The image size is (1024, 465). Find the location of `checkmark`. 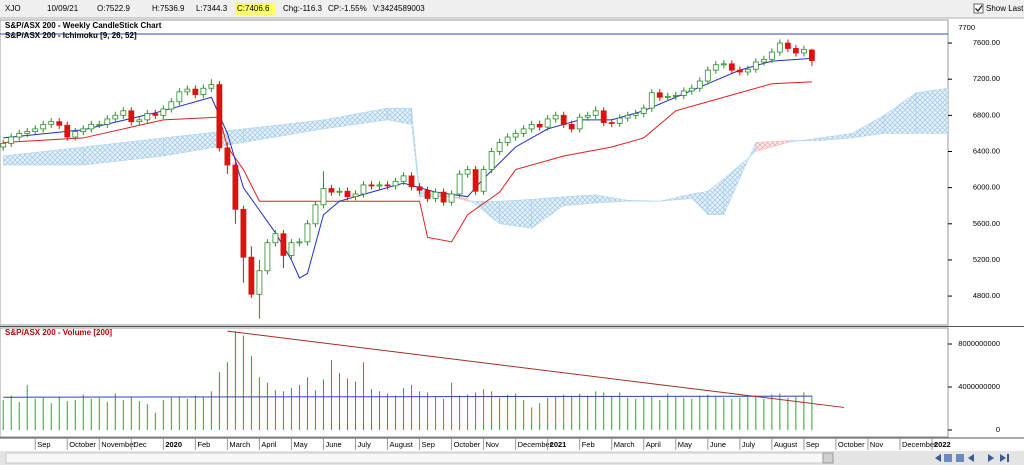

checkmark is located at coordinates (979, 8).